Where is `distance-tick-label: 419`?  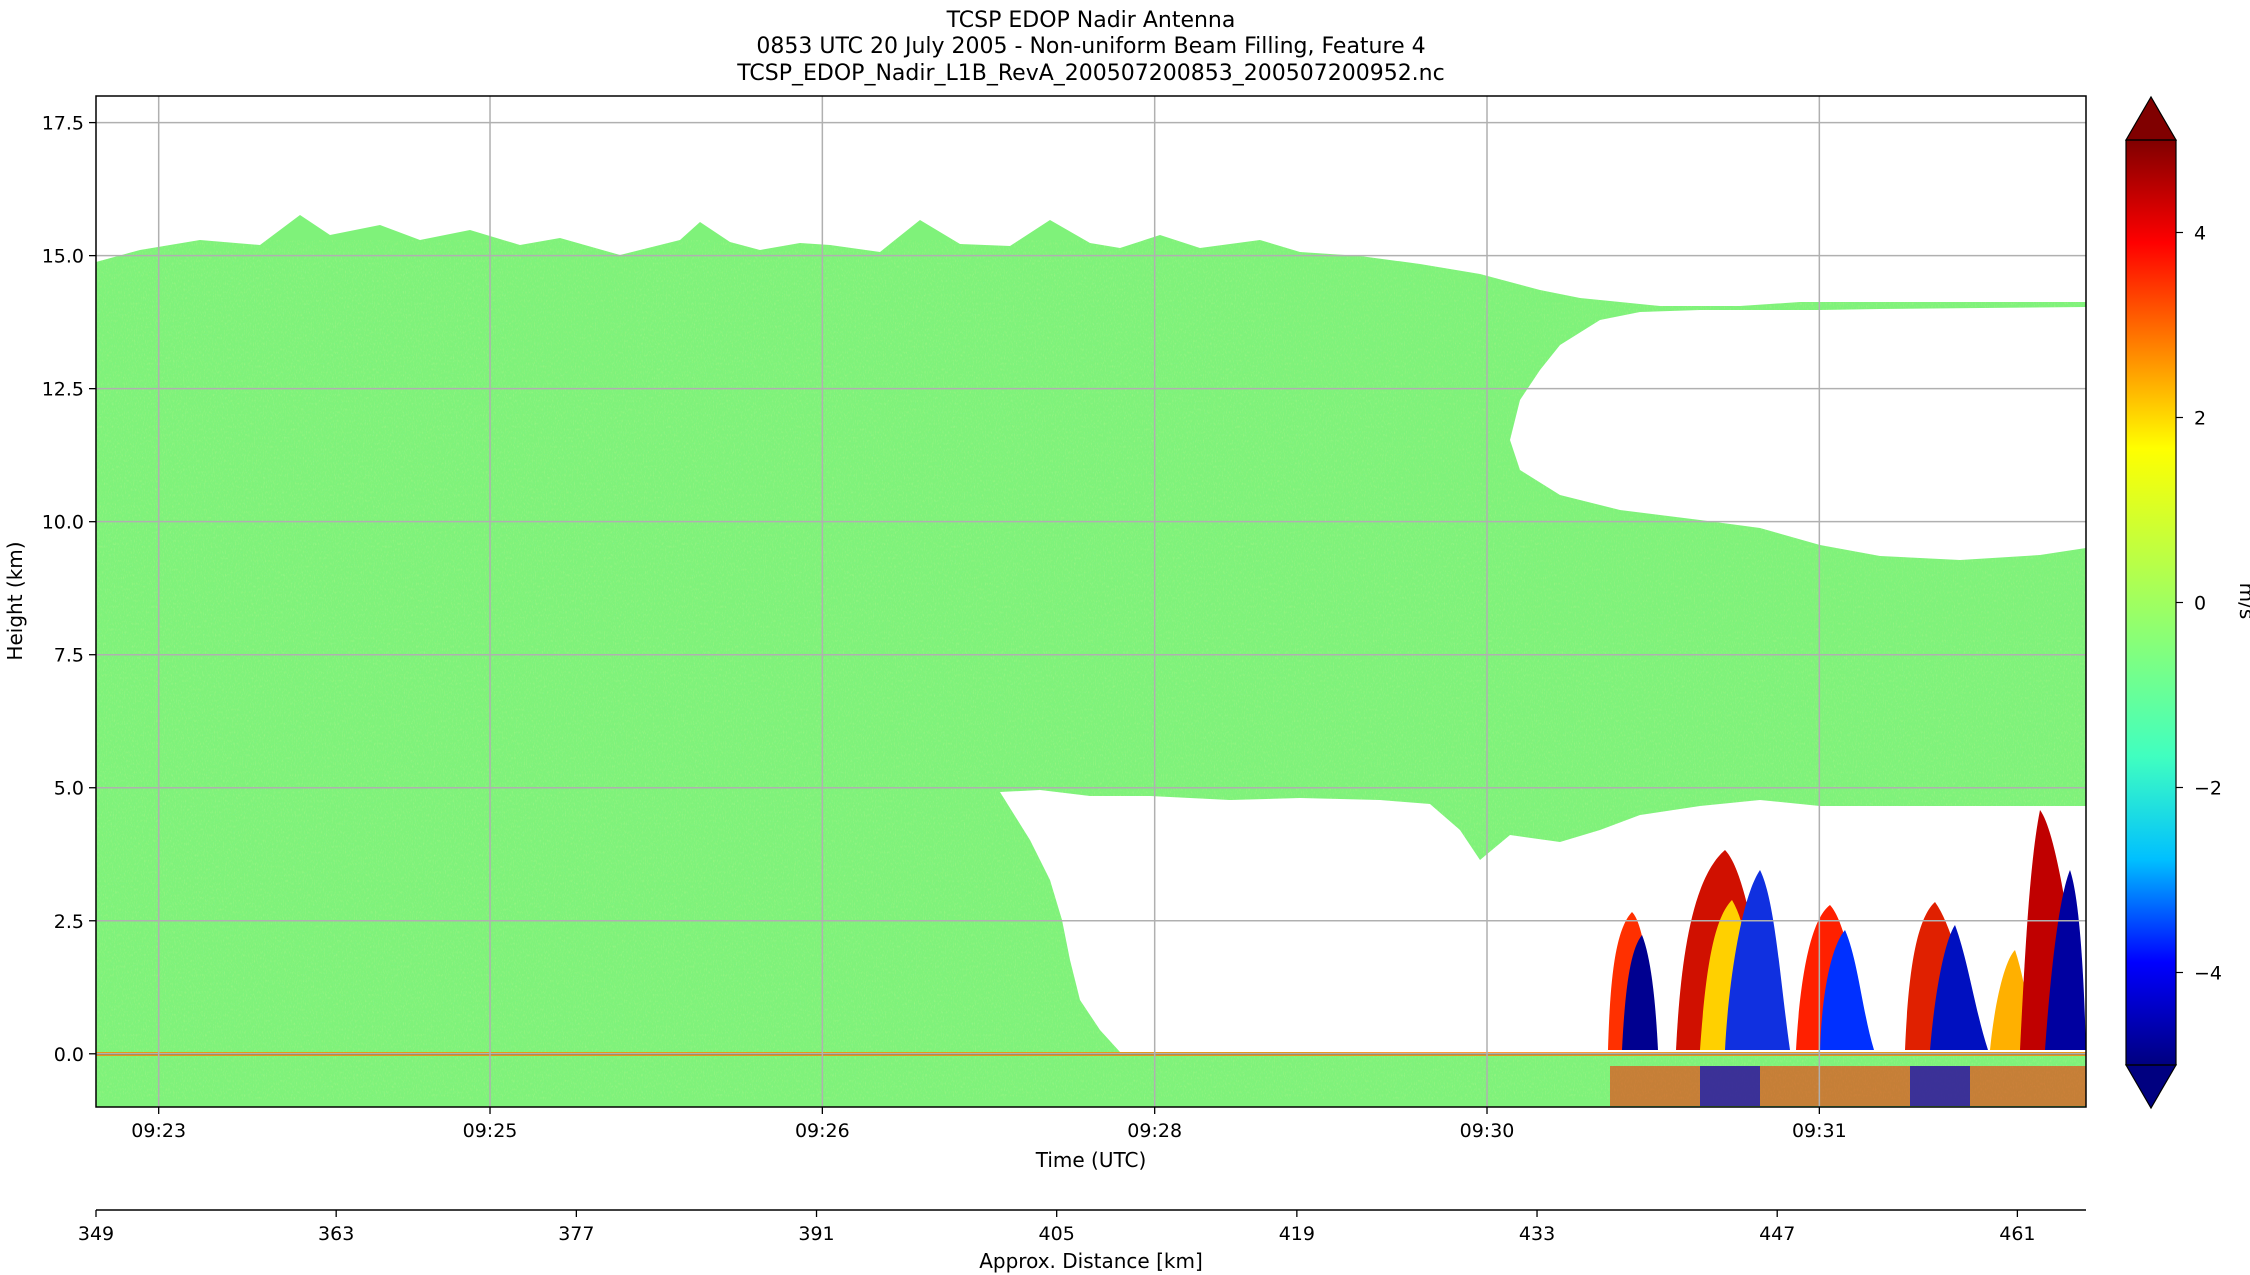 distance-tick-label: 419 is located at coordinates (1297, 1234).